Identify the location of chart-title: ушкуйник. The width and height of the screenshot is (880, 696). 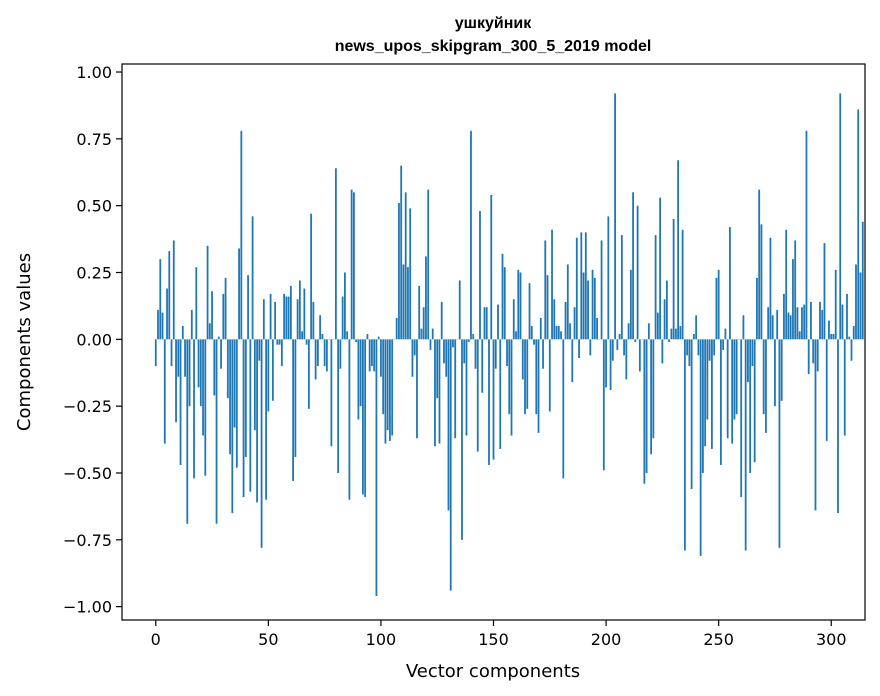
(493, 23).